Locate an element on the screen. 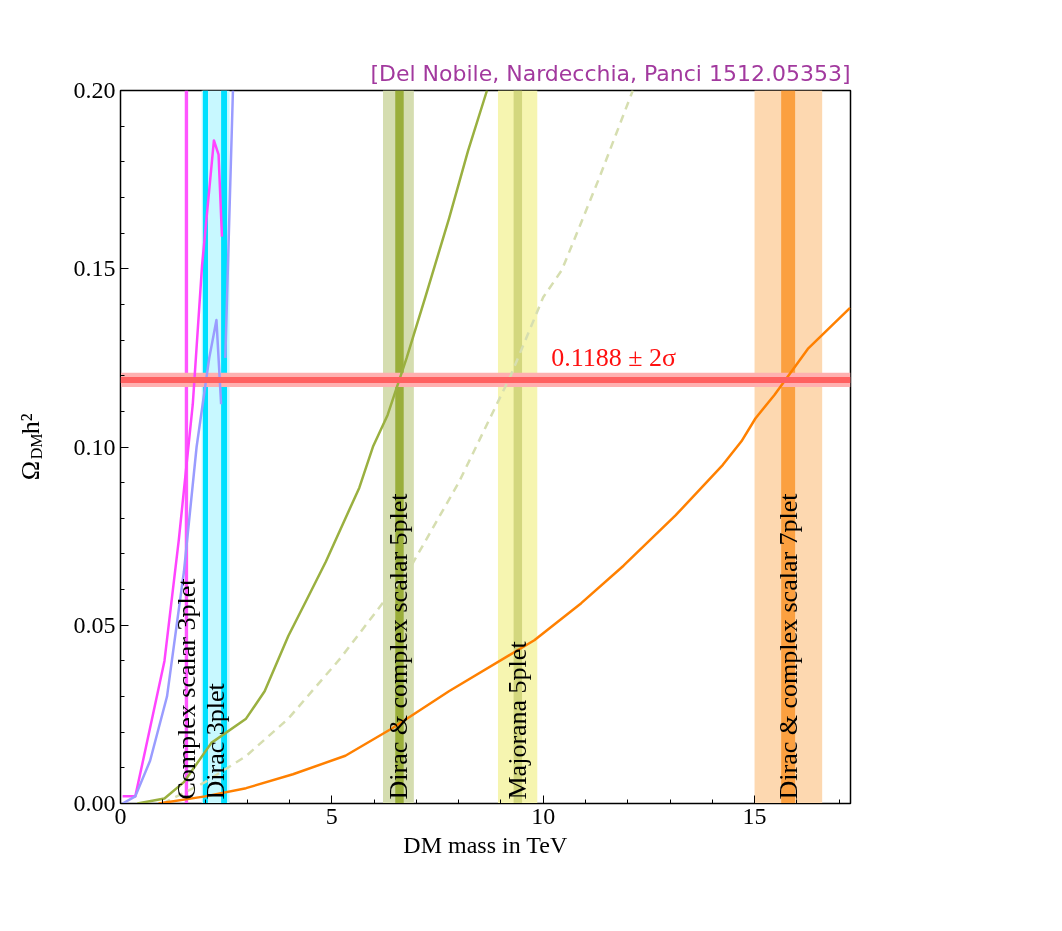  y-tick-label: 0.20 is located at coordinates (94, 90).